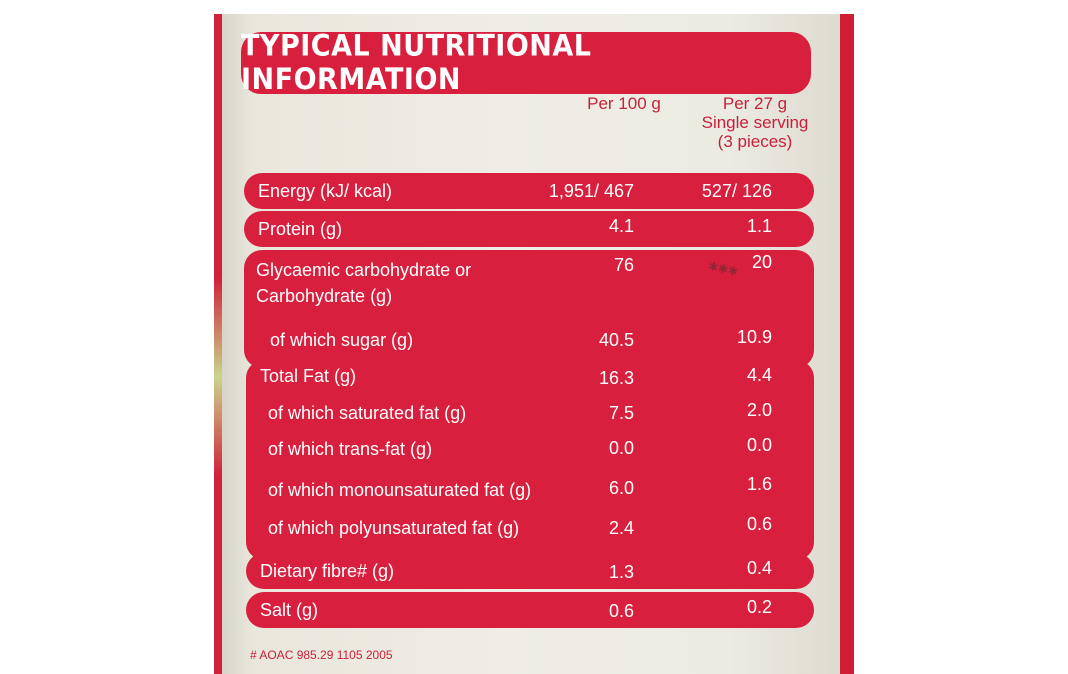  What do you see at coordinates (530, 571) in the screenshot?
I see `band-dietary-fibre: Dietary fibre# (g) 1.3 0.4` at bounding box center [530, 571].